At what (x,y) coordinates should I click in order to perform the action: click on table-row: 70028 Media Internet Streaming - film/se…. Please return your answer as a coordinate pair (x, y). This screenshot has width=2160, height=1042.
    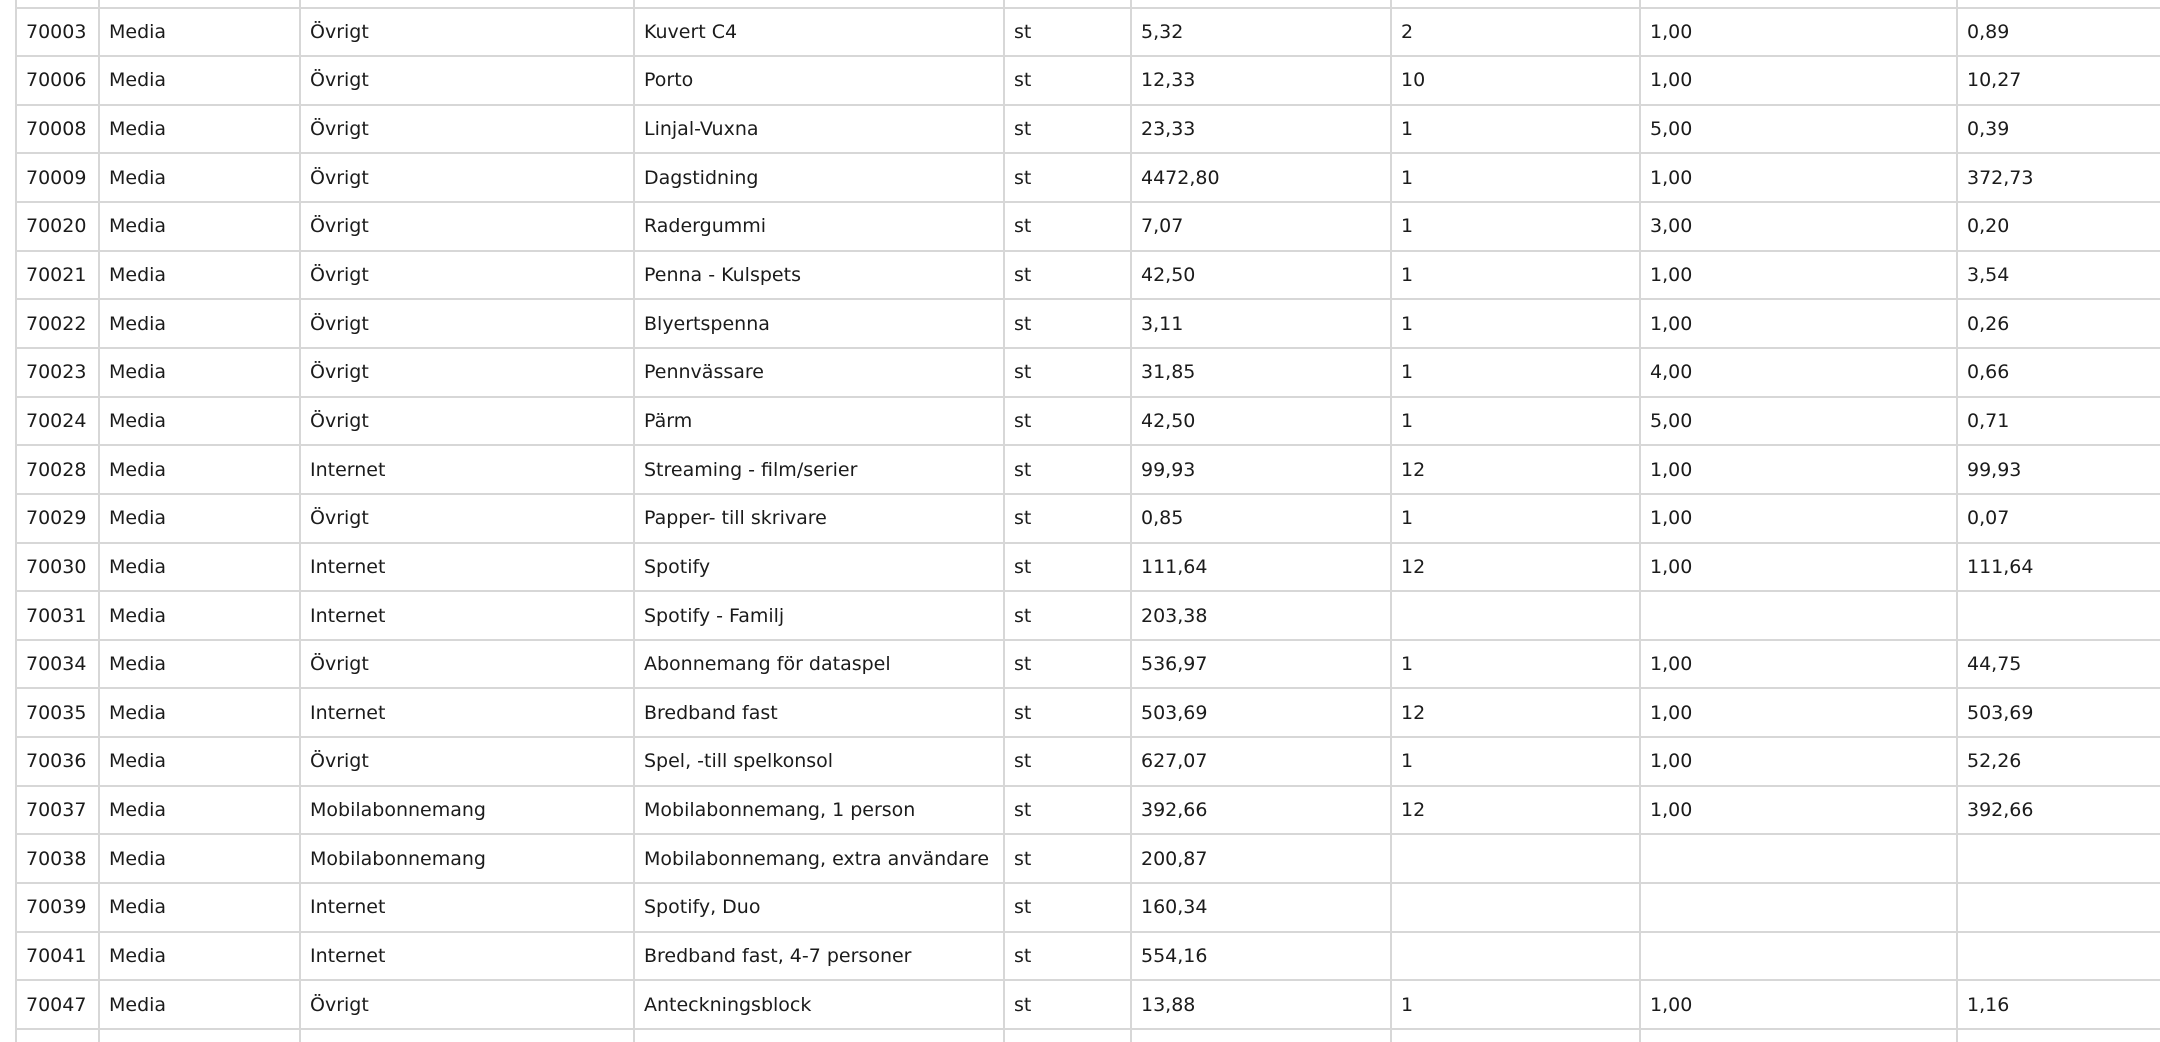
    Looking at the image, I should click on (1088, 470).